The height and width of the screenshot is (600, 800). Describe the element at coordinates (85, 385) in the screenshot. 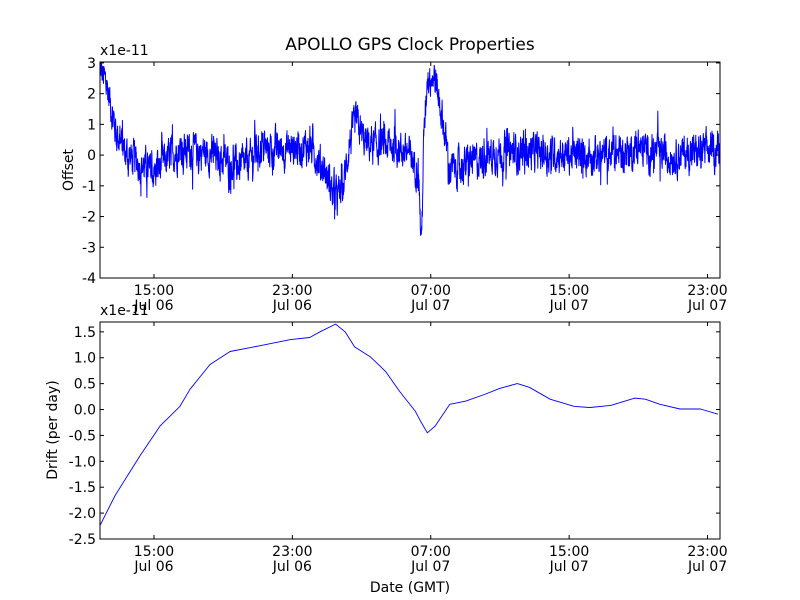

I see `y-tick-label: 0.5` at that location.